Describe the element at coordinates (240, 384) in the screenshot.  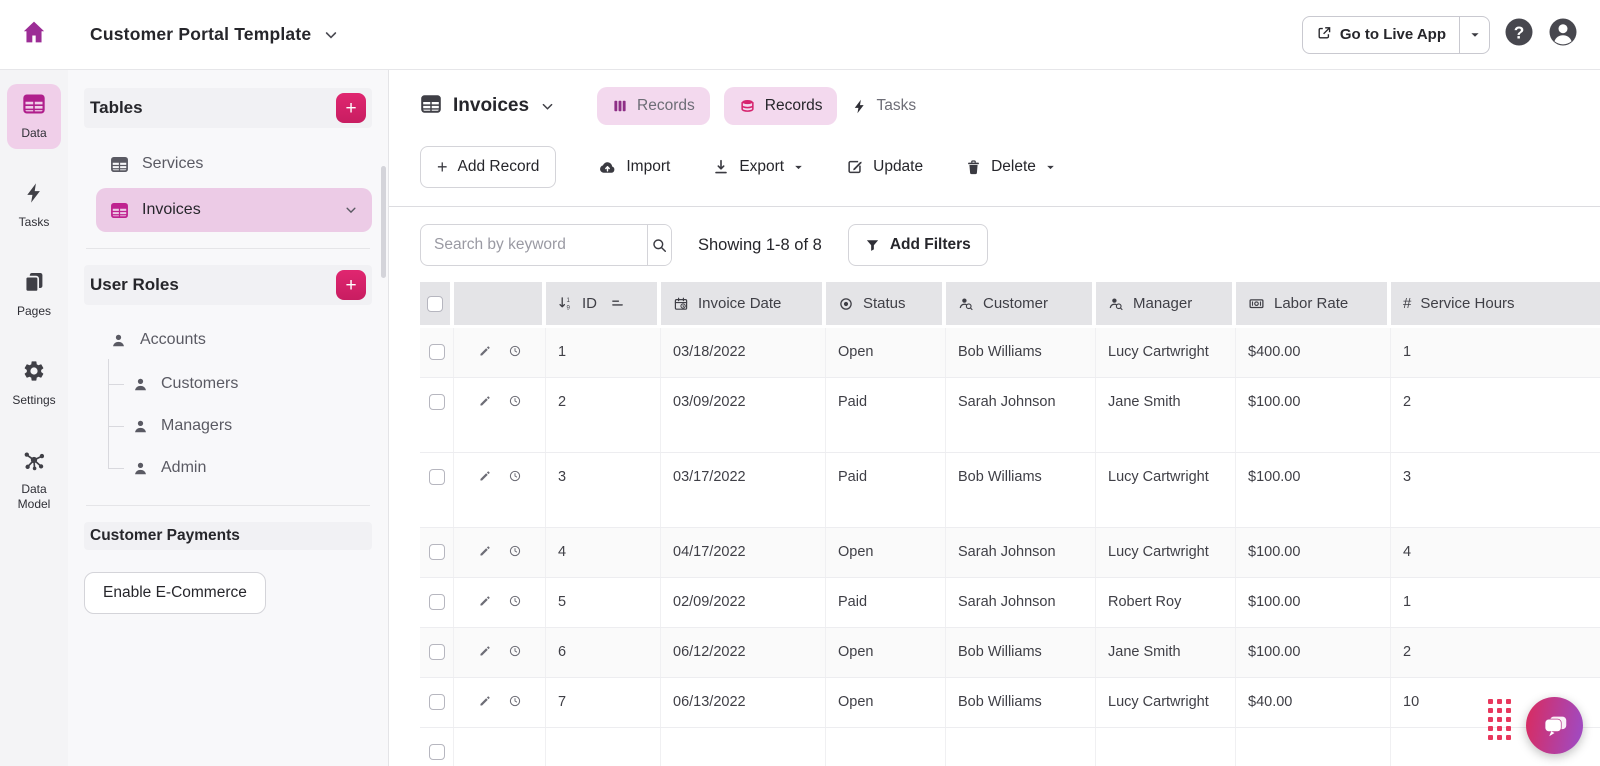
I see `sidebar-item-customers: Customers` at that location.